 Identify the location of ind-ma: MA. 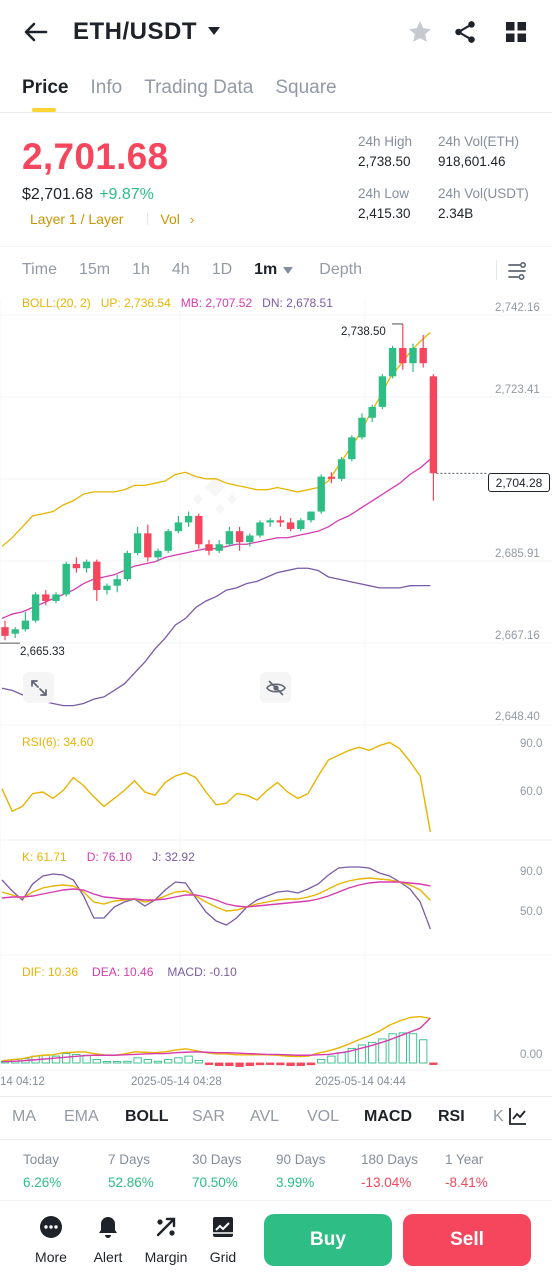
(24, 1116).